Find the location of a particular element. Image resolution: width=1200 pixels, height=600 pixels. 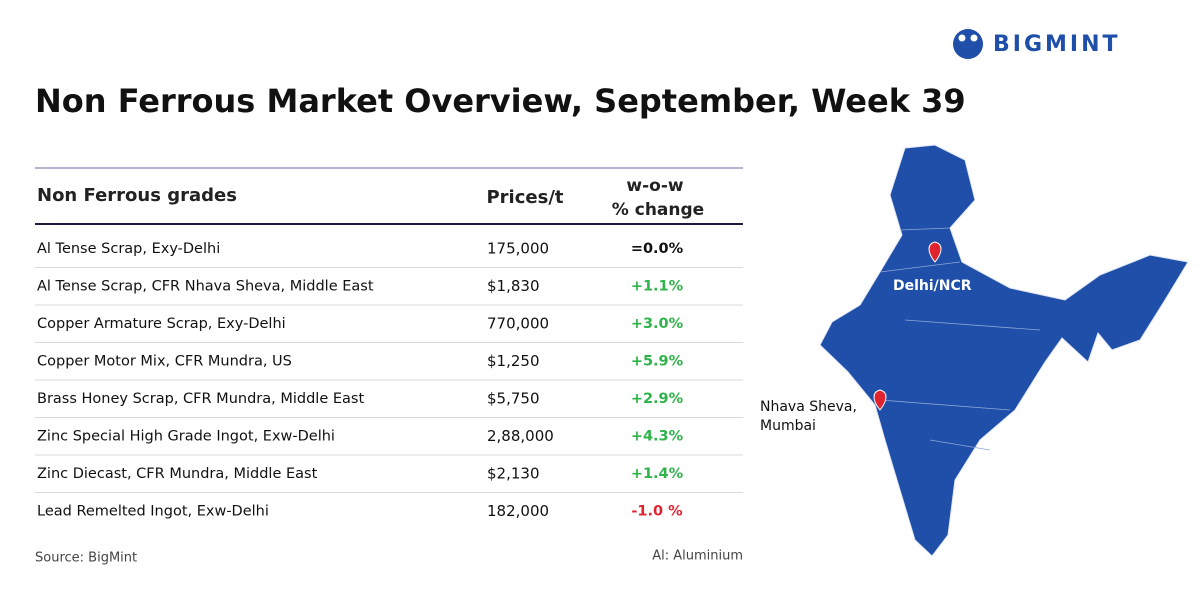

grade-cell: Zinc Diecast, CFR Mundra, Middle East is located at coordinates (177, 474).